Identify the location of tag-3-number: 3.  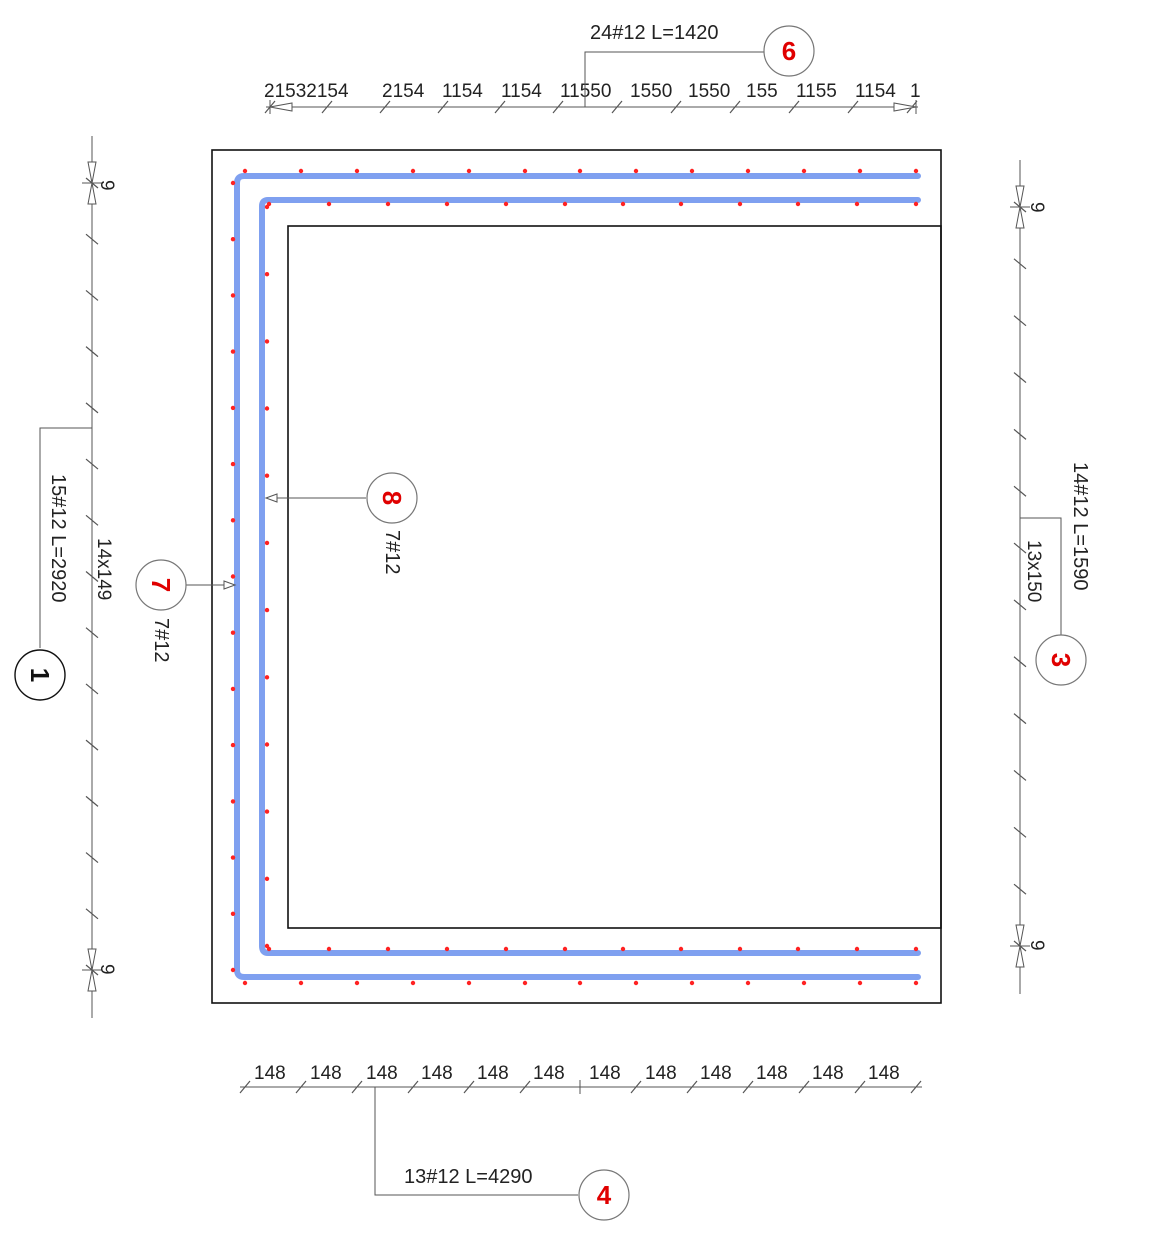
(1061, 660).